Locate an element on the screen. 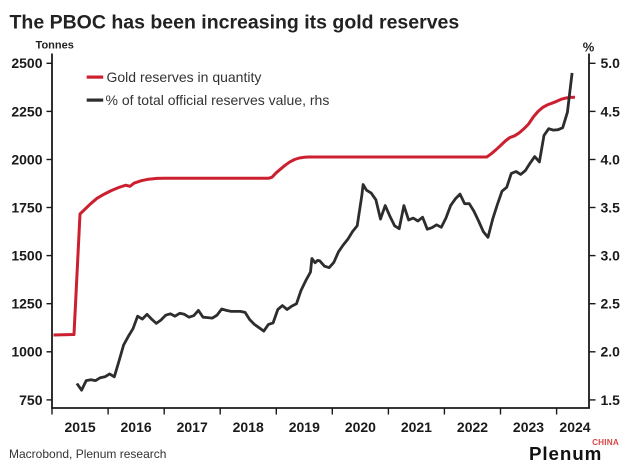 This screenshot has width=628, height=475. svg-text: 2022 is located at coordinates (472, 427).